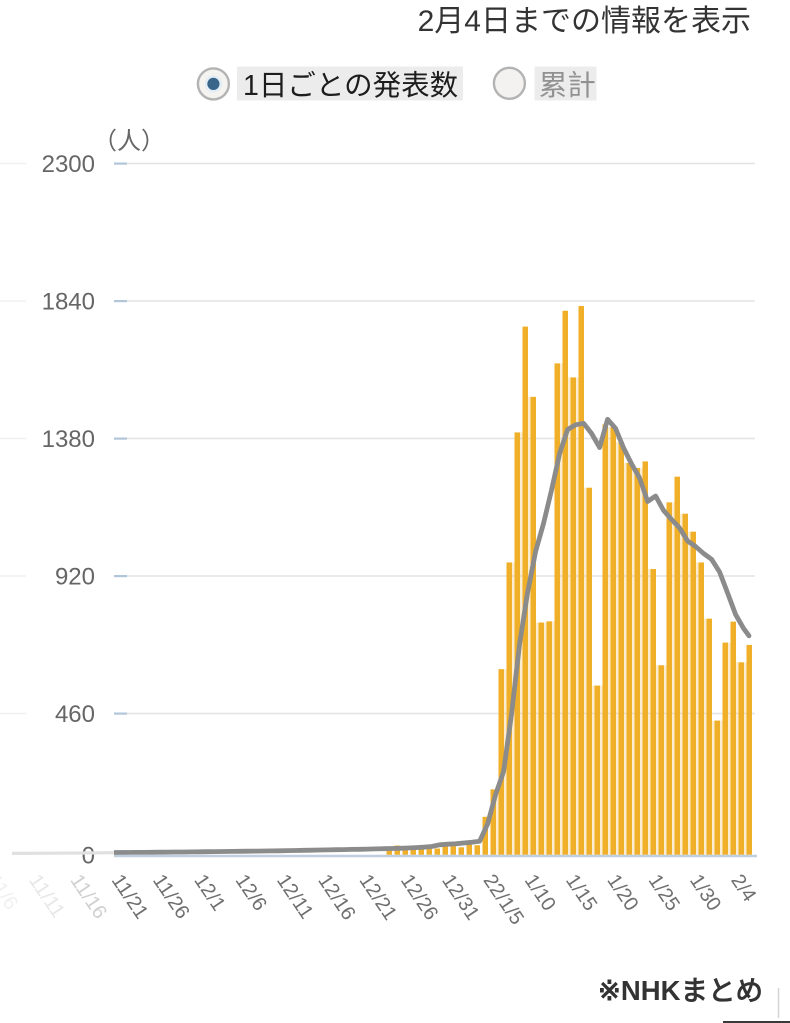 Image resolution: width=790 pixels, height=1023 pixels. What do you see at coordinates (68, 164) in the screenshot?
I see `svg-text: 2300` at bounding box center [68, 164].